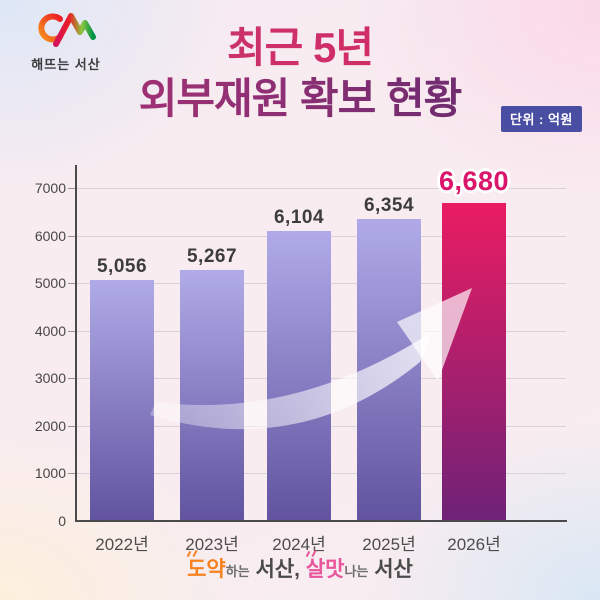 Image resolution: width=600 pixels, height=600 pixels. I want to click on seosan-logo: 해뜨는 서산, so click(66, 41).